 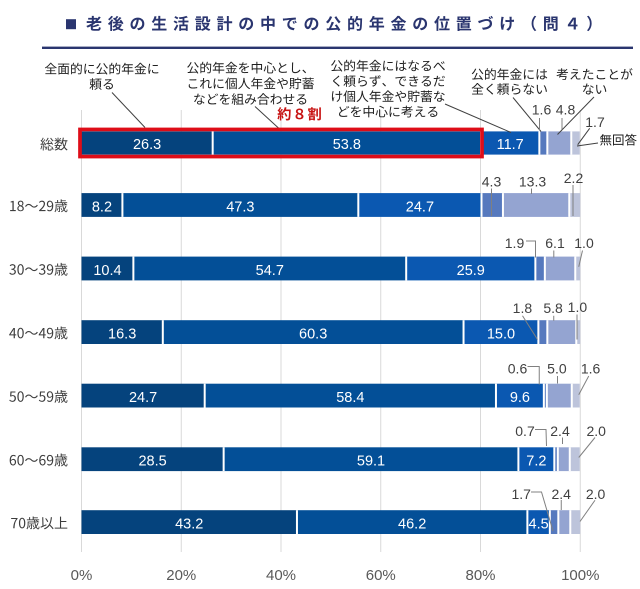 I want to click on svg-text: 10.4, so click(x=107, y=271).